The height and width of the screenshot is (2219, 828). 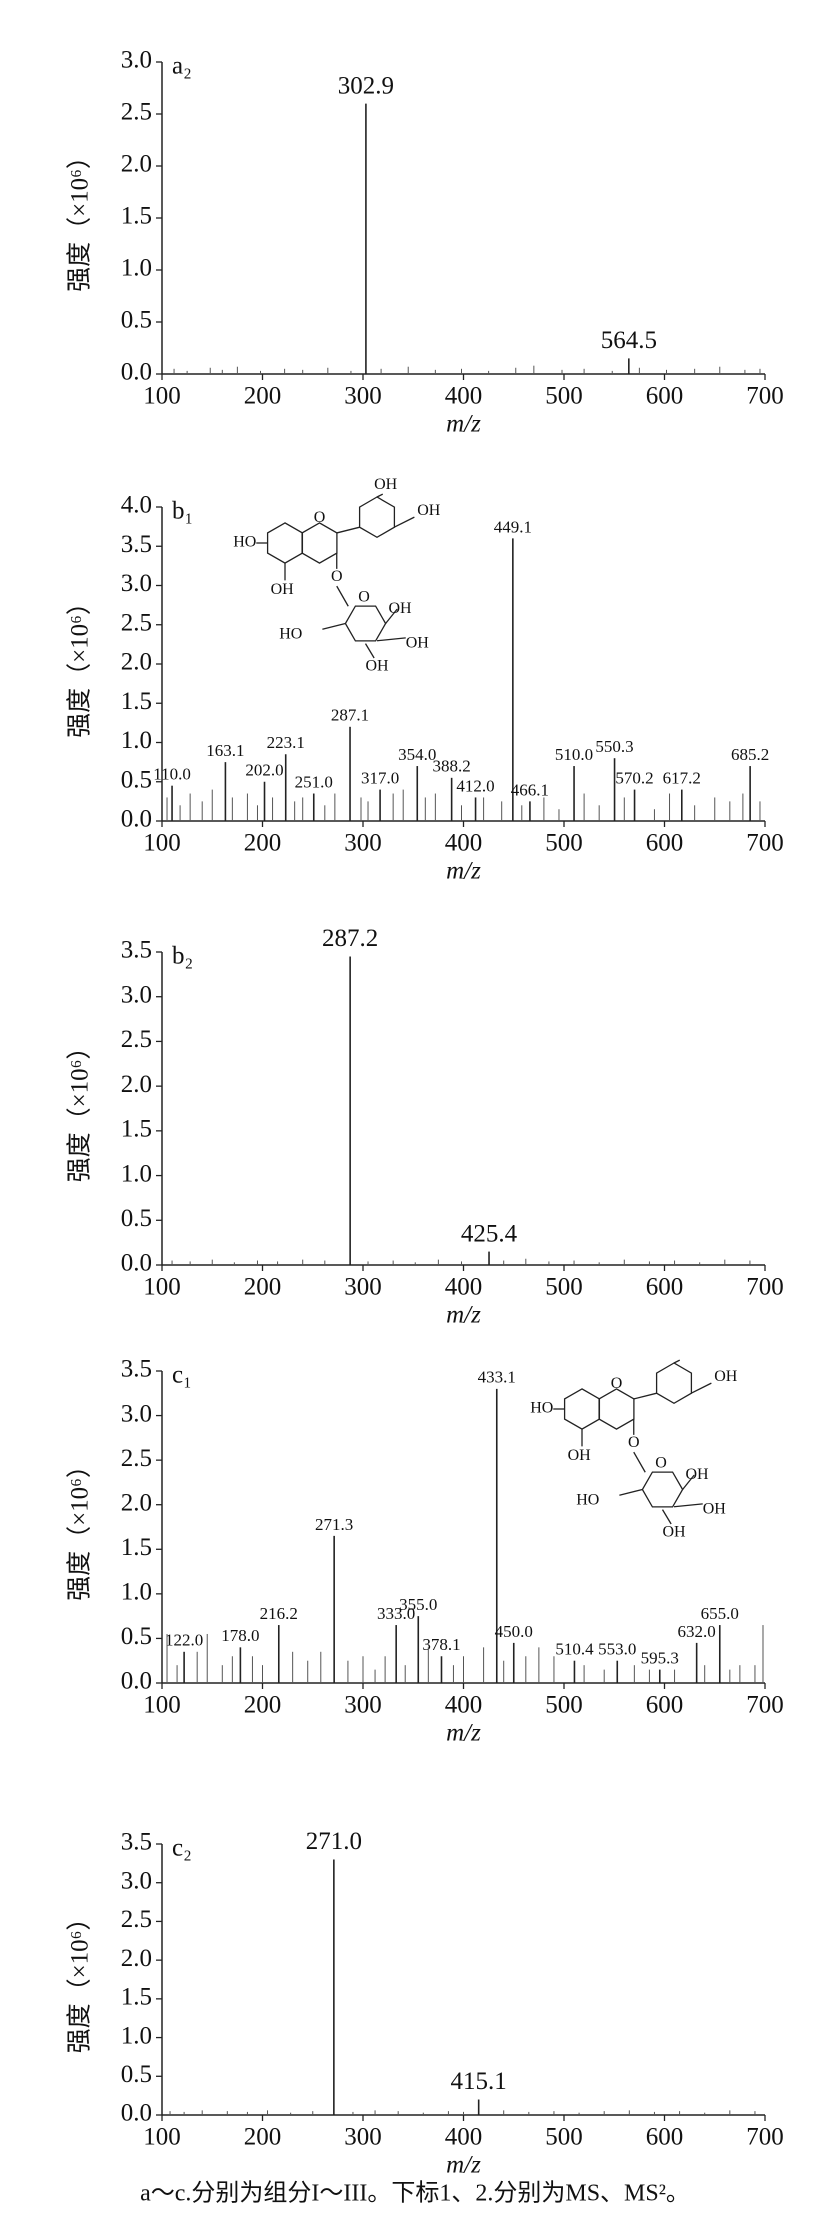 What do you see at coordinates (617, 1649) in the screenshot?
I see `peak-label: 553.0` at bounding box center [617, 1649].